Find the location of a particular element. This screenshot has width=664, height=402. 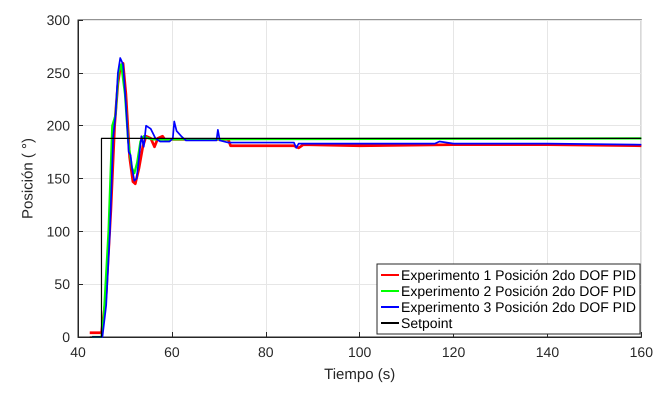

x-tick-label: 160 is located at coordinates (642, 352).